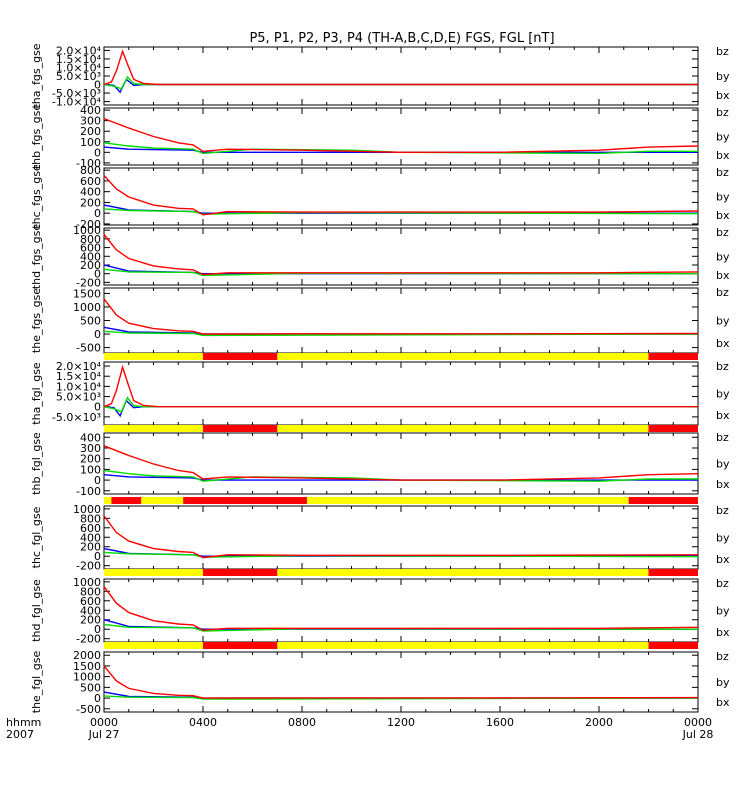 This screenshot has height=800, width=750. What do you see at coordinates (79, 59) in the screenshot?
I see `y-tick-label: 1.5×10⁴` at bounding box center [79, 59].